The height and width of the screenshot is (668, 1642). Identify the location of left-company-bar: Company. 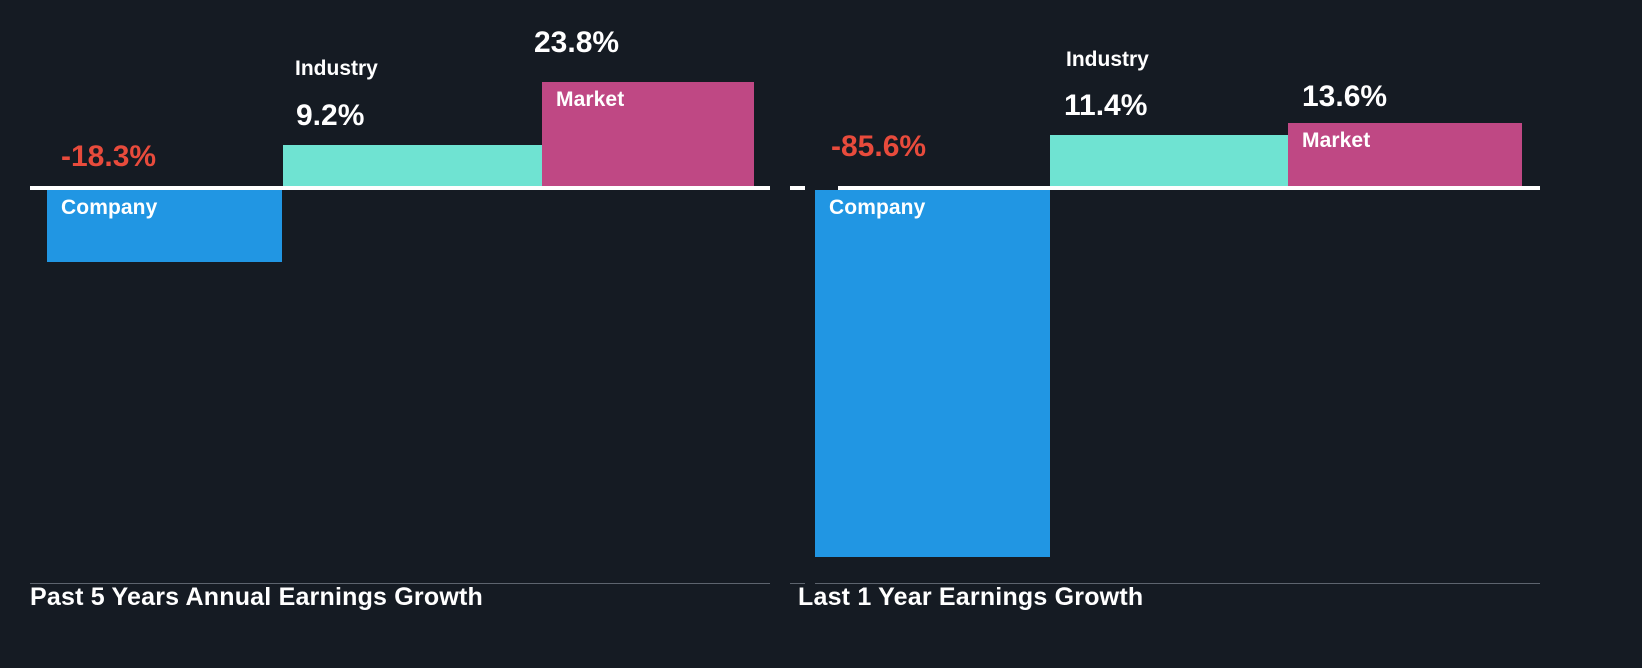
(164, 226).